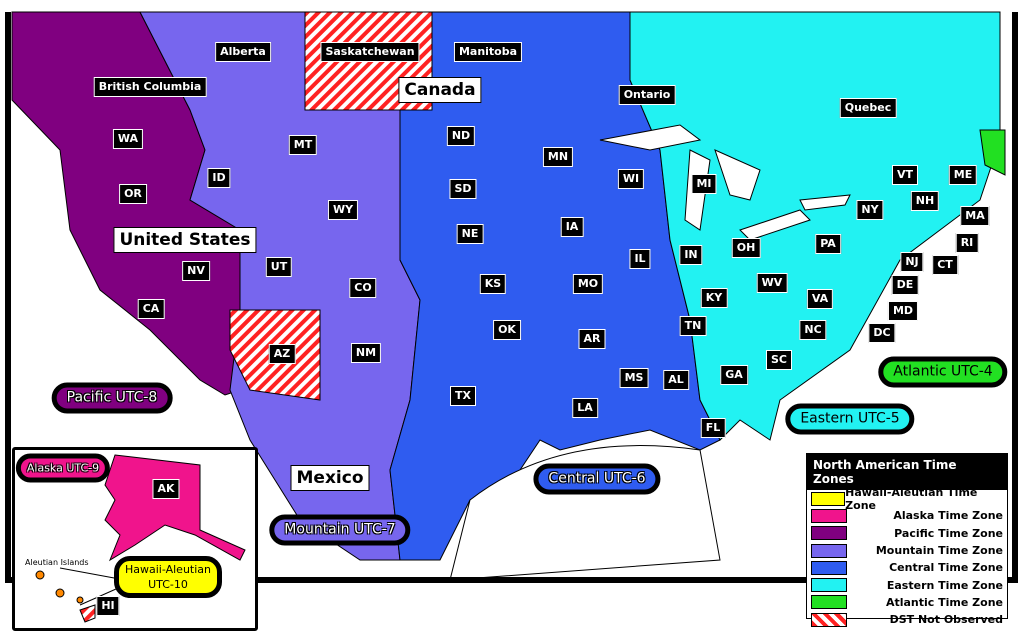 This screenshot has height=638, width=1024. What do you see at coordinates (975, 216) in the screenshot?
I see `state-label-ma: MA` at bounding box center [975, 216].